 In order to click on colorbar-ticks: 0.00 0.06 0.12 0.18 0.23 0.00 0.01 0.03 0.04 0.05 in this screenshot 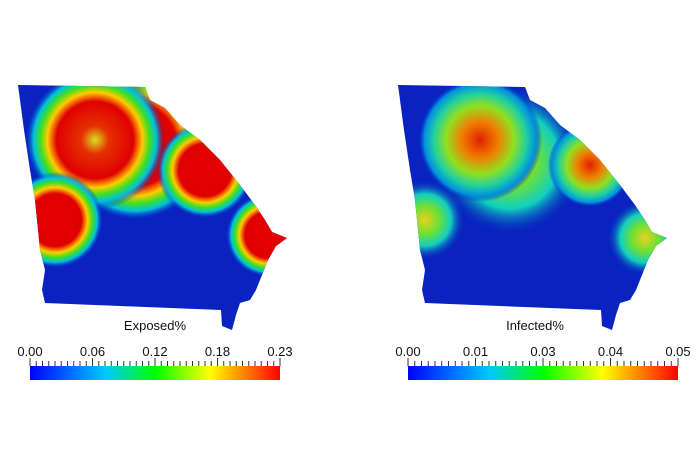, I will do `click(354, 355)`.